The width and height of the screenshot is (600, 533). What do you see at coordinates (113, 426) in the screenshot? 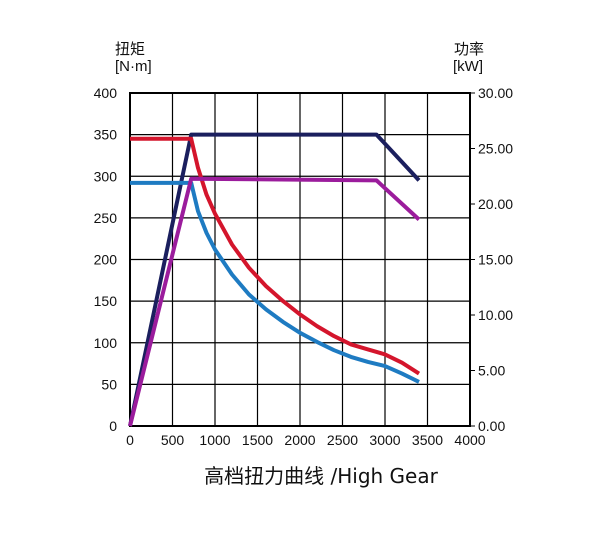
I see `left-tick-label: 0` at bounding box center [113, 426].